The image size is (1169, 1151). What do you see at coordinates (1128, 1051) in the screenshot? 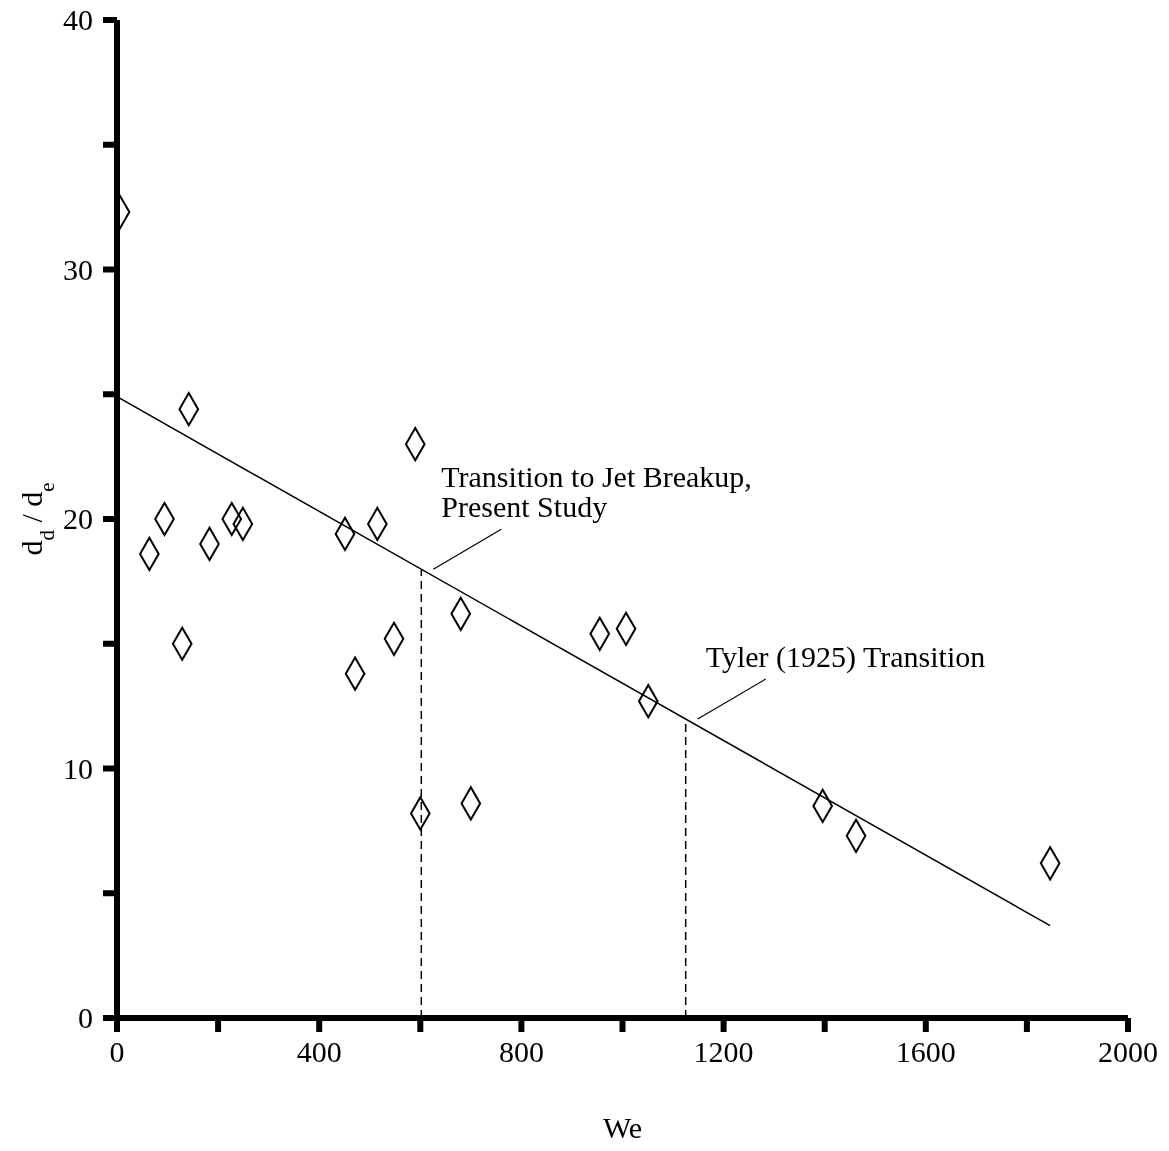
I see `x-tick-label: 2000` at bounding box center [1128, 1051].